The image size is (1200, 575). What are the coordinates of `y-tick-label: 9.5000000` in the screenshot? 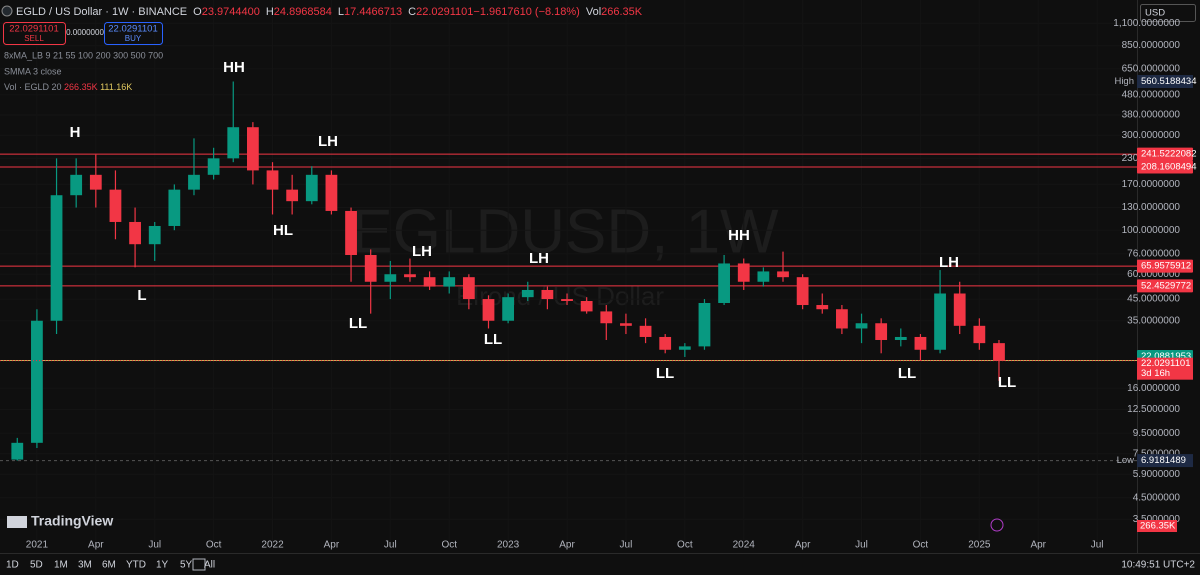 It's located at (1157, 433).